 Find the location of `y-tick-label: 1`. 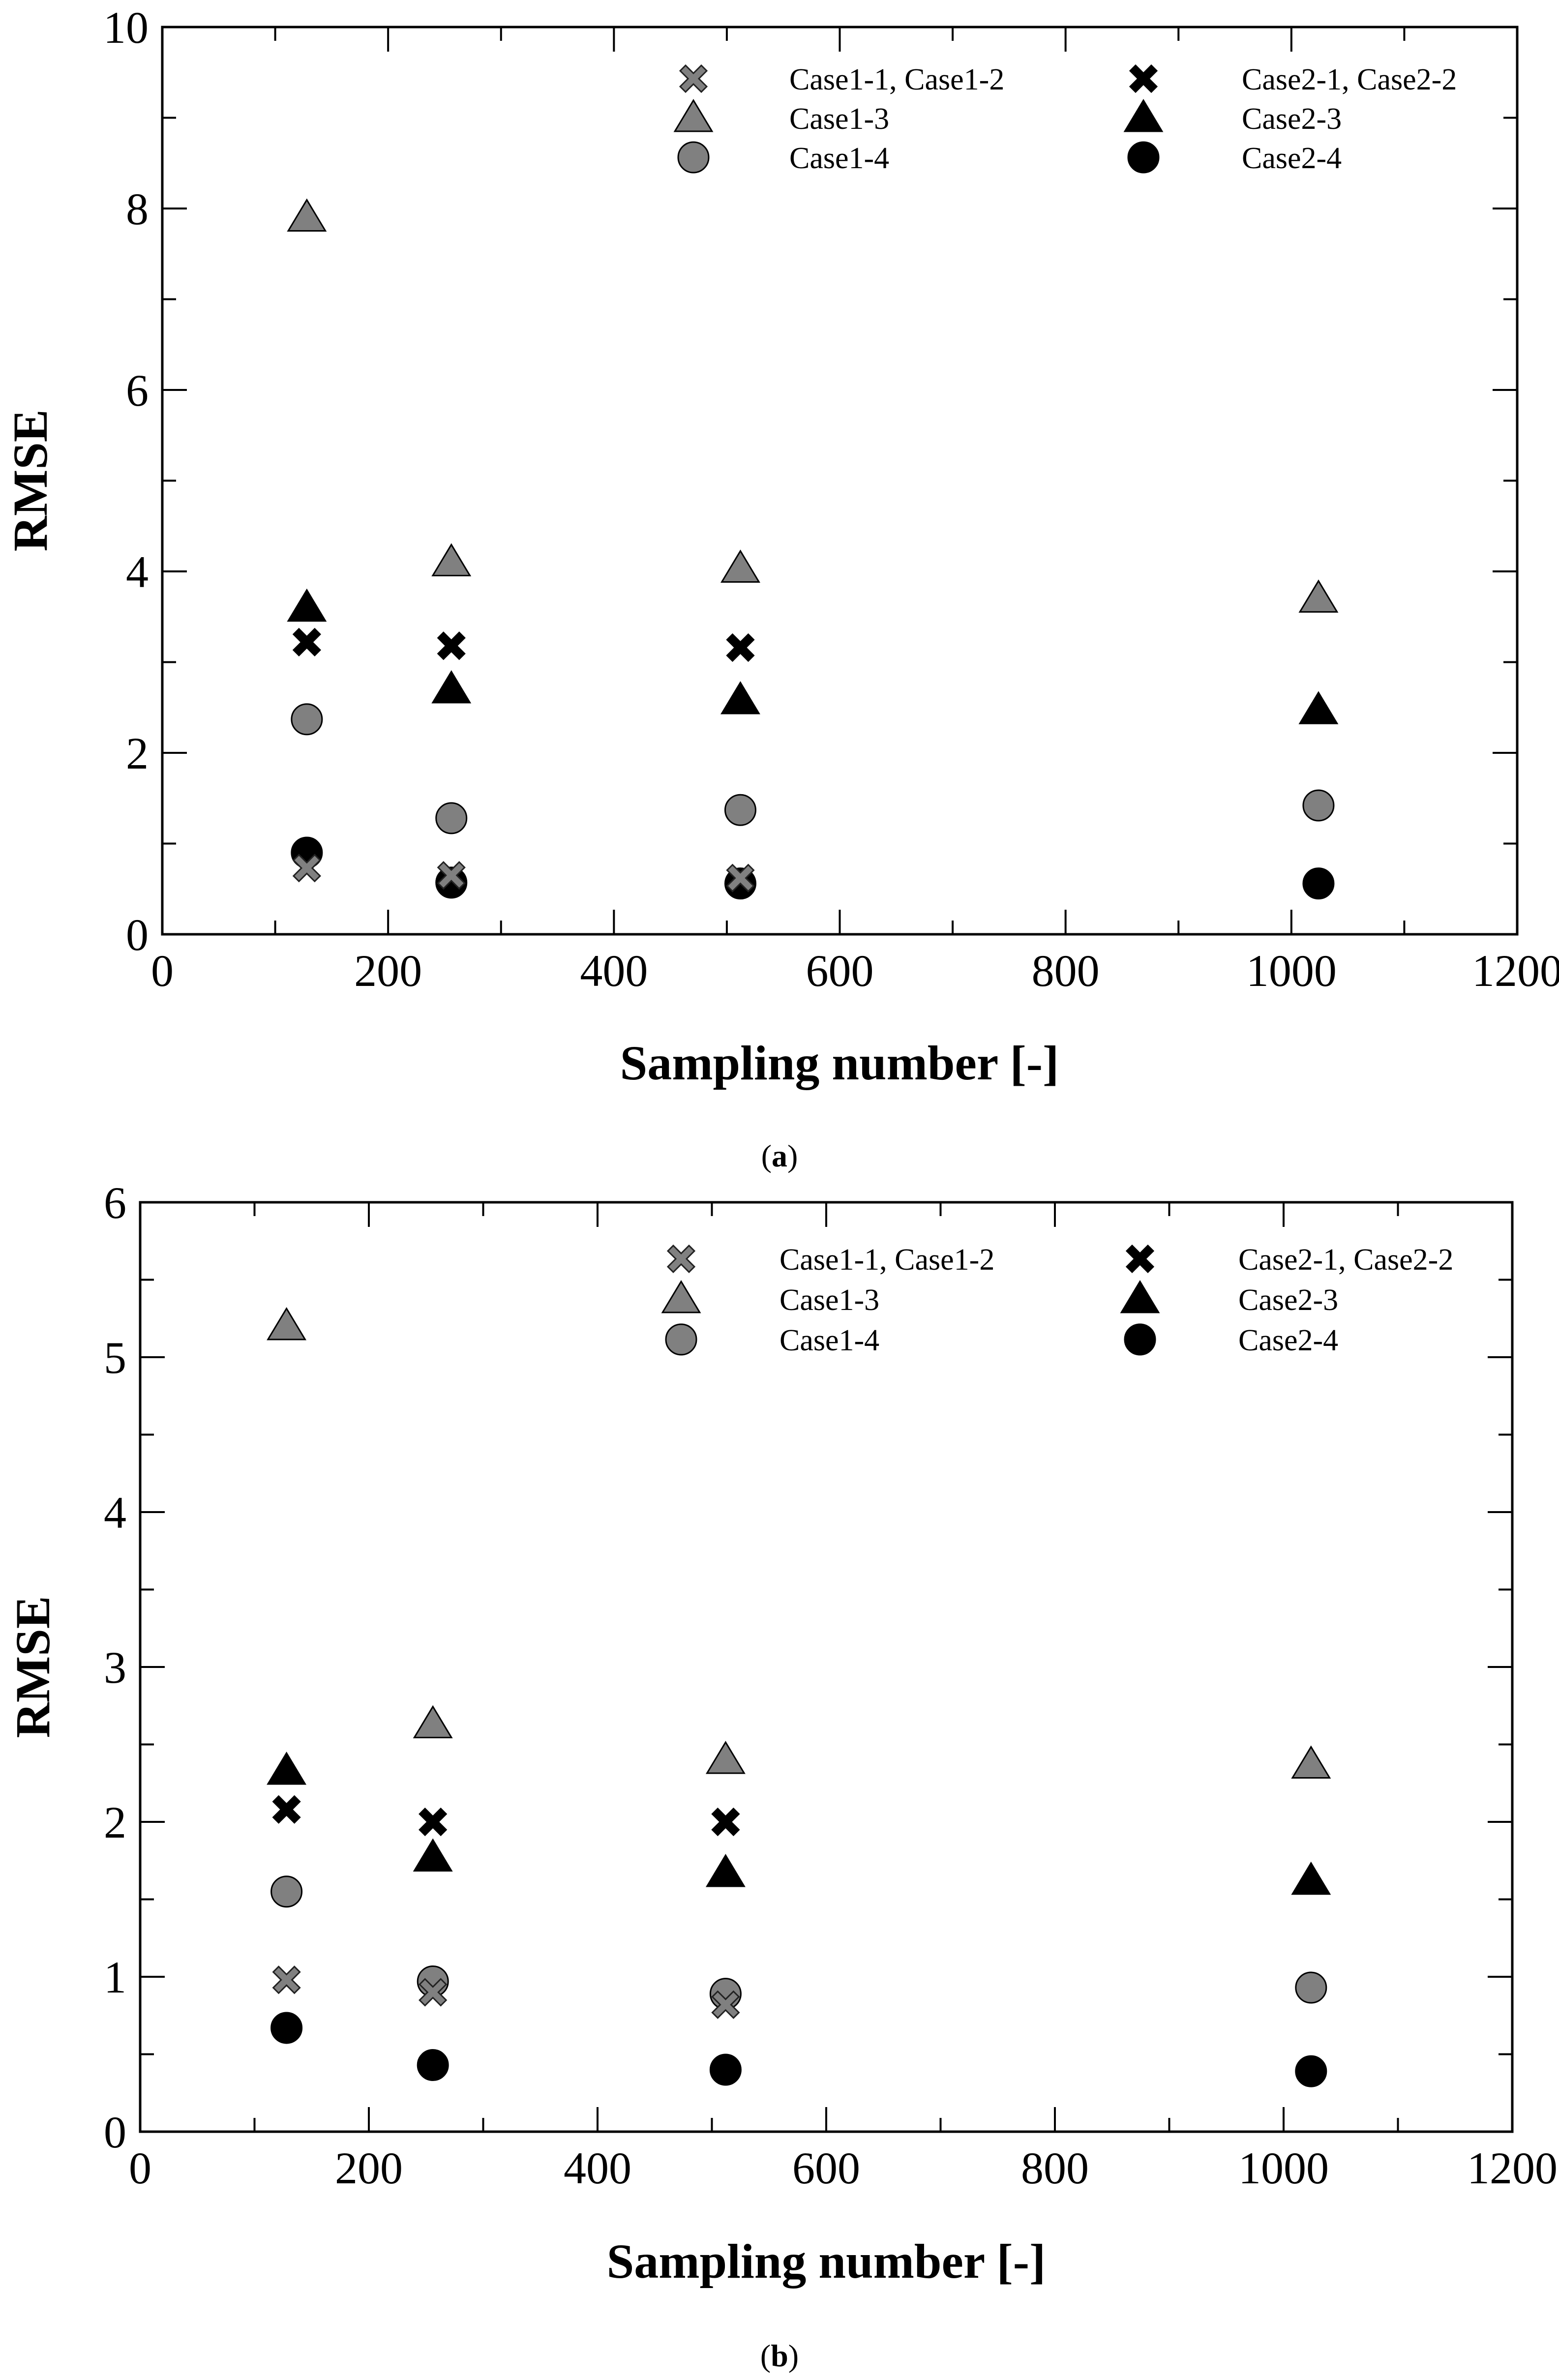

y-tick-label: 1 is located at coordinates (115, 1977).